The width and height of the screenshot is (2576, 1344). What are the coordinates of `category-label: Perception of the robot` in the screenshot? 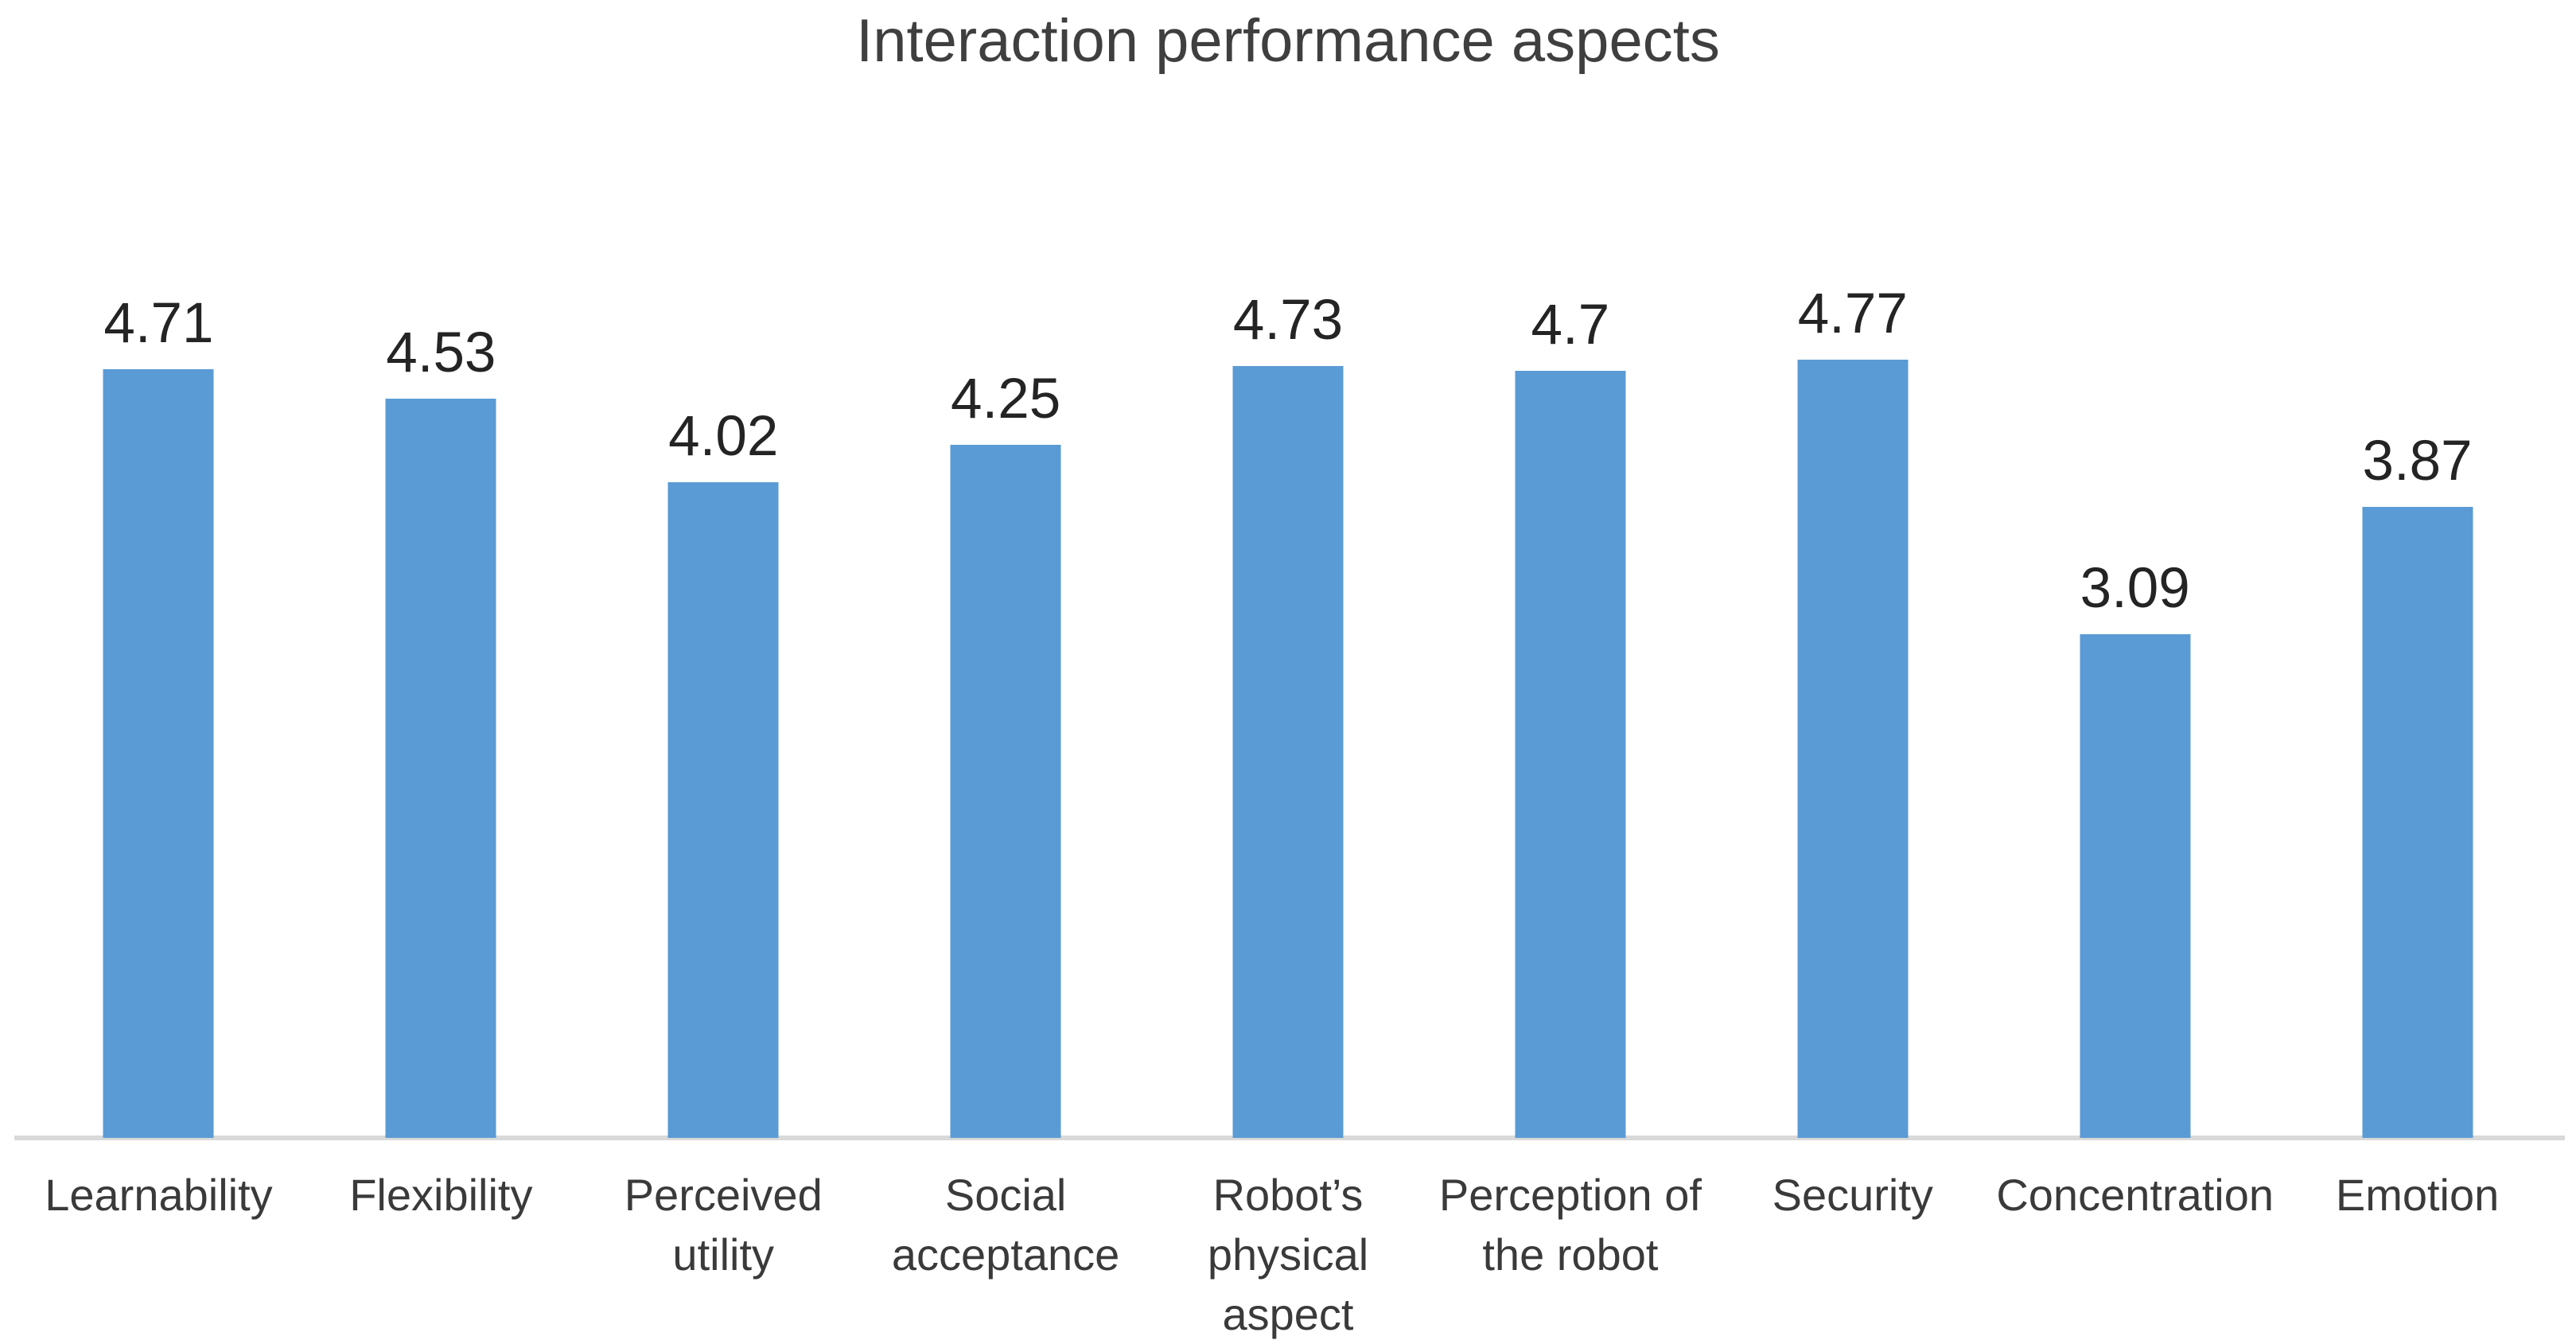 It's located at (1570, 1225).